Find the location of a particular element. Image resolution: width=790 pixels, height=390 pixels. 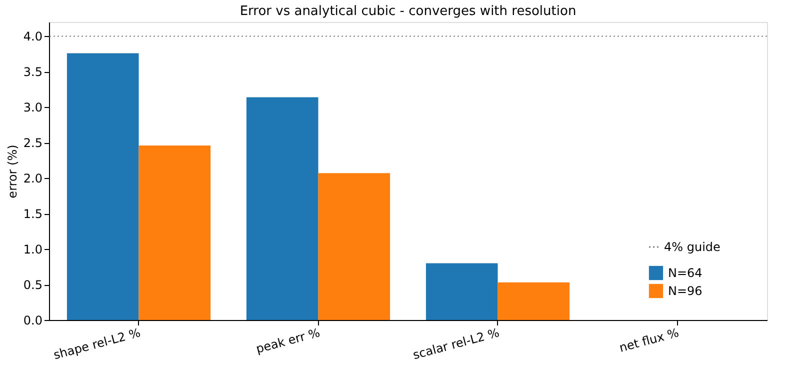

y-tick-label: 1.5 is located at coordinates (32, 214).